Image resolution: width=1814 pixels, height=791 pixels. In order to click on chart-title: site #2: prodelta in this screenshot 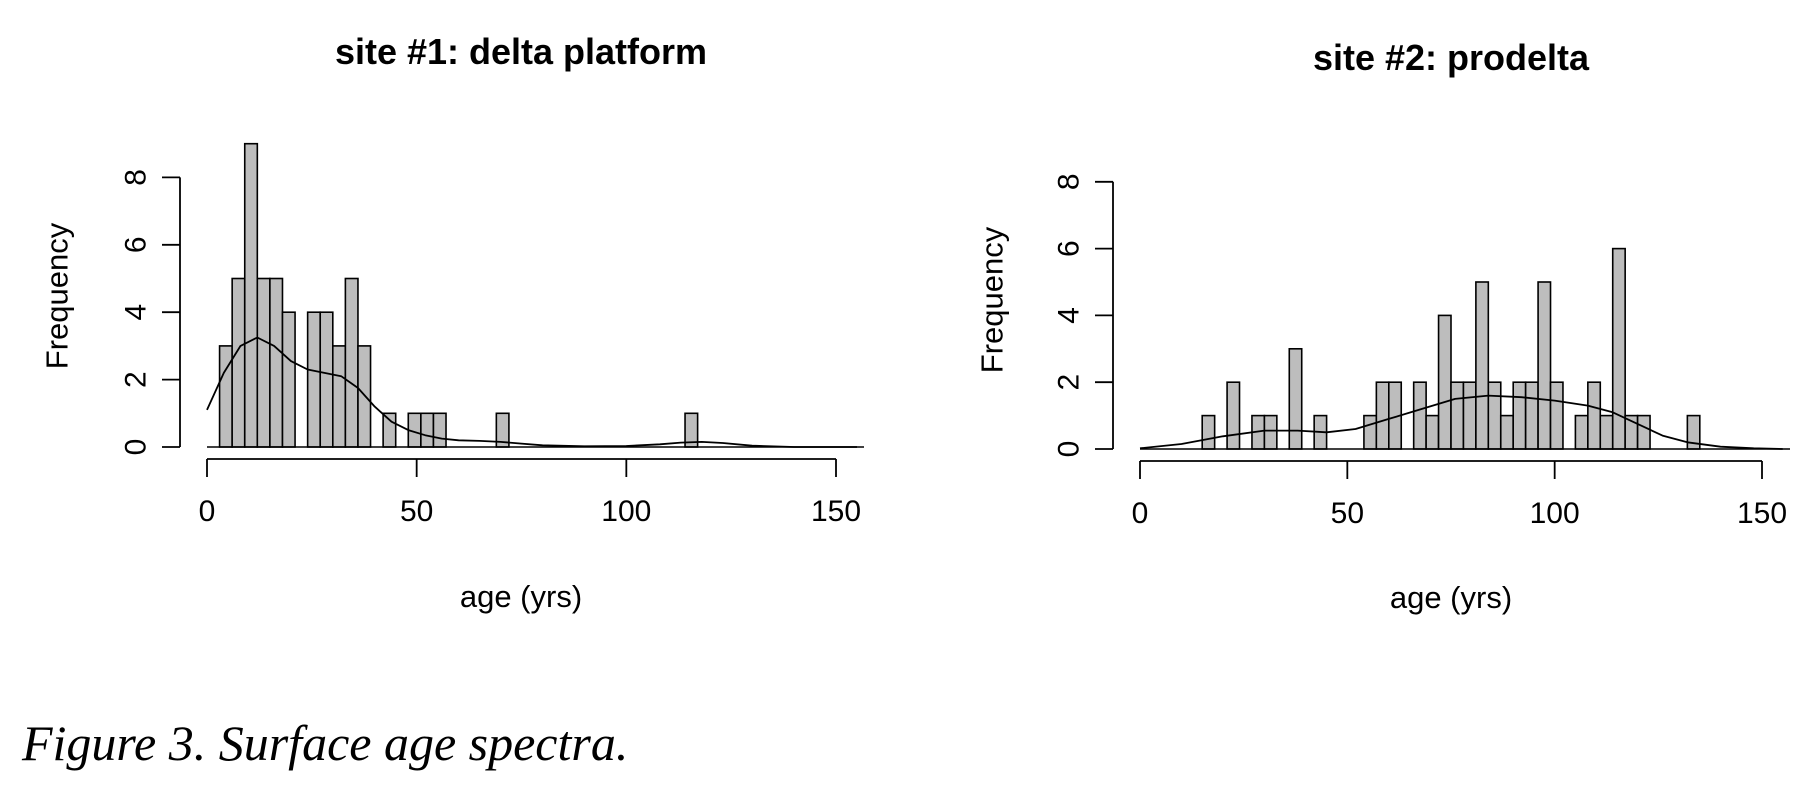, I will do `click(1451, 57)`.